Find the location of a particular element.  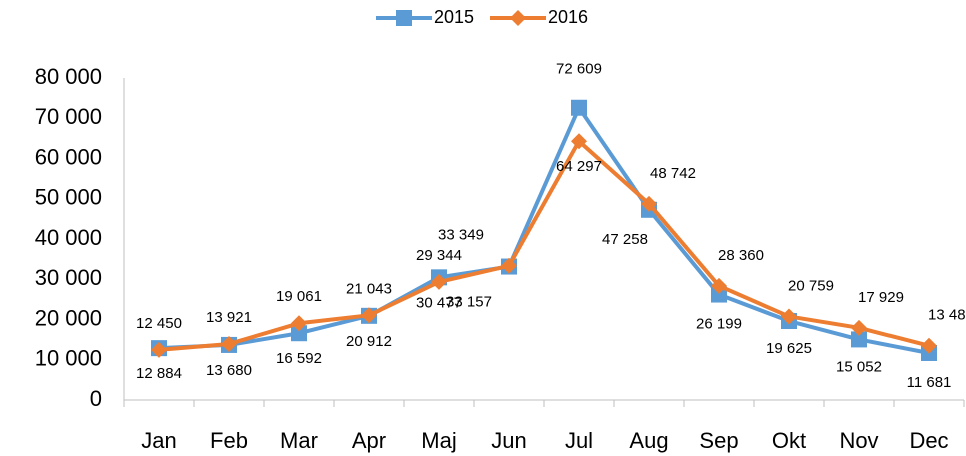

data-label: 21 043 is located at coordinates (369, 288).